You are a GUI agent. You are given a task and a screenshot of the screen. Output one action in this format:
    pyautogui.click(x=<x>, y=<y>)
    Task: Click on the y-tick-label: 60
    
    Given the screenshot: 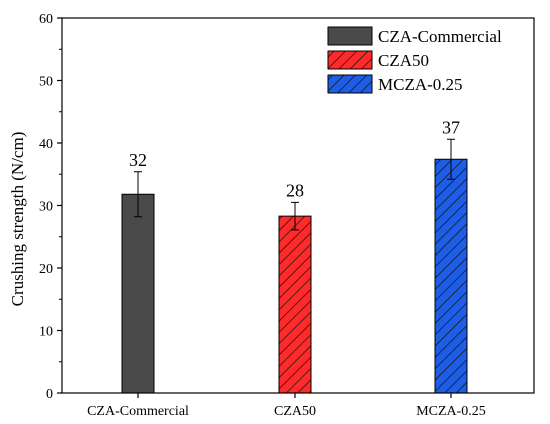 What is the action you would take?
    pyautogui.click(x=46, y=19)
    